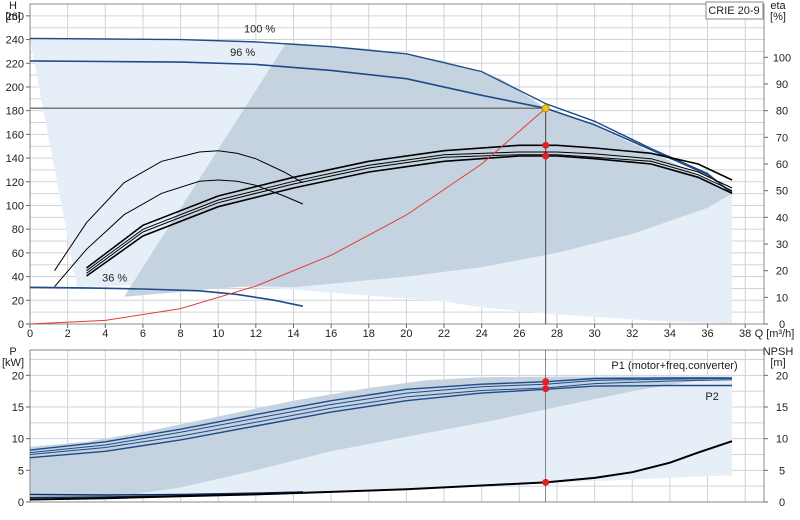  What do you see at coordinates (15, 159) in the screenshot?
I see `head-ytick-label-left: 140` at bounding box center [15, 159].